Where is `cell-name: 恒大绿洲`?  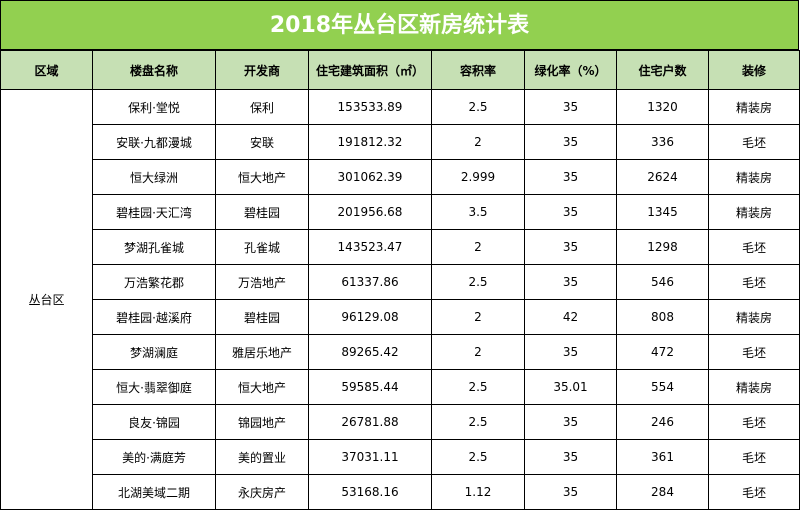
cell-name: 恒大绿洲 is located at coordinates (154, 177).